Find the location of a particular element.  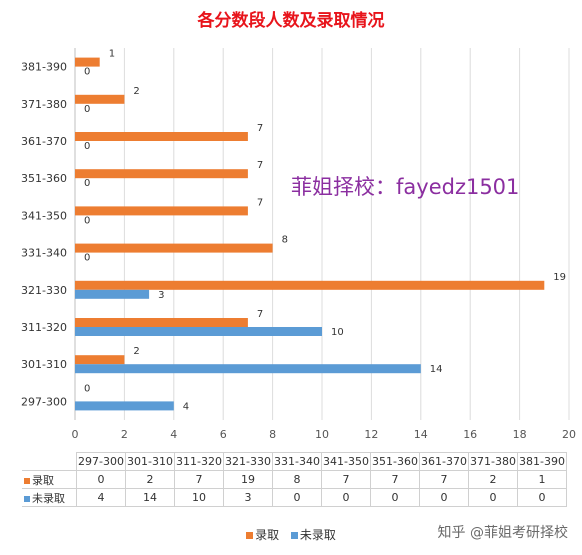

y-tick-label: 311-320 is located at coordinates (44, 327).